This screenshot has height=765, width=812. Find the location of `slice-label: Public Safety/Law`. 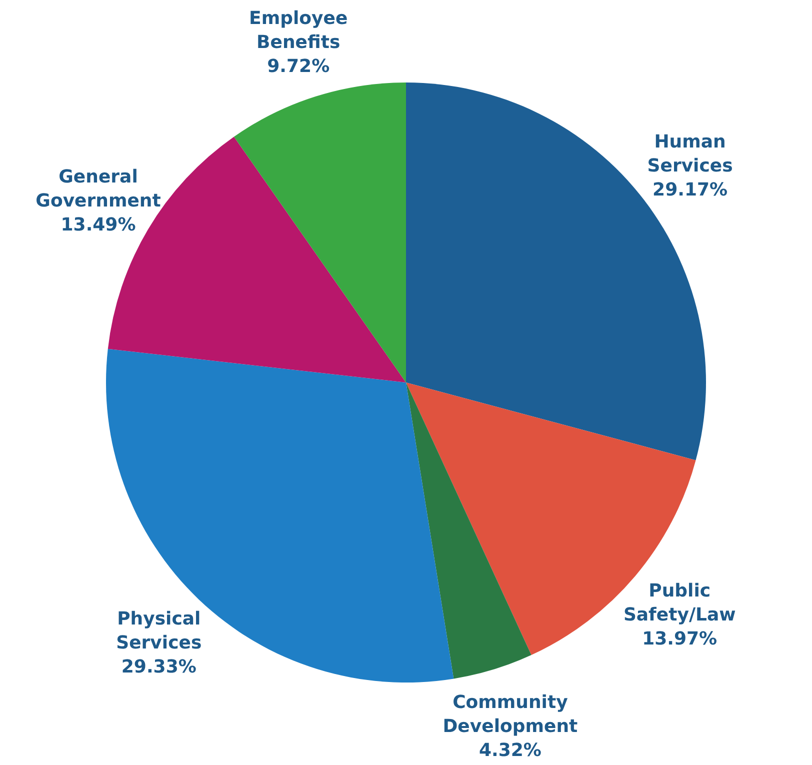

slice-label: Public Safety/Law is located at coordinates (679, 603).